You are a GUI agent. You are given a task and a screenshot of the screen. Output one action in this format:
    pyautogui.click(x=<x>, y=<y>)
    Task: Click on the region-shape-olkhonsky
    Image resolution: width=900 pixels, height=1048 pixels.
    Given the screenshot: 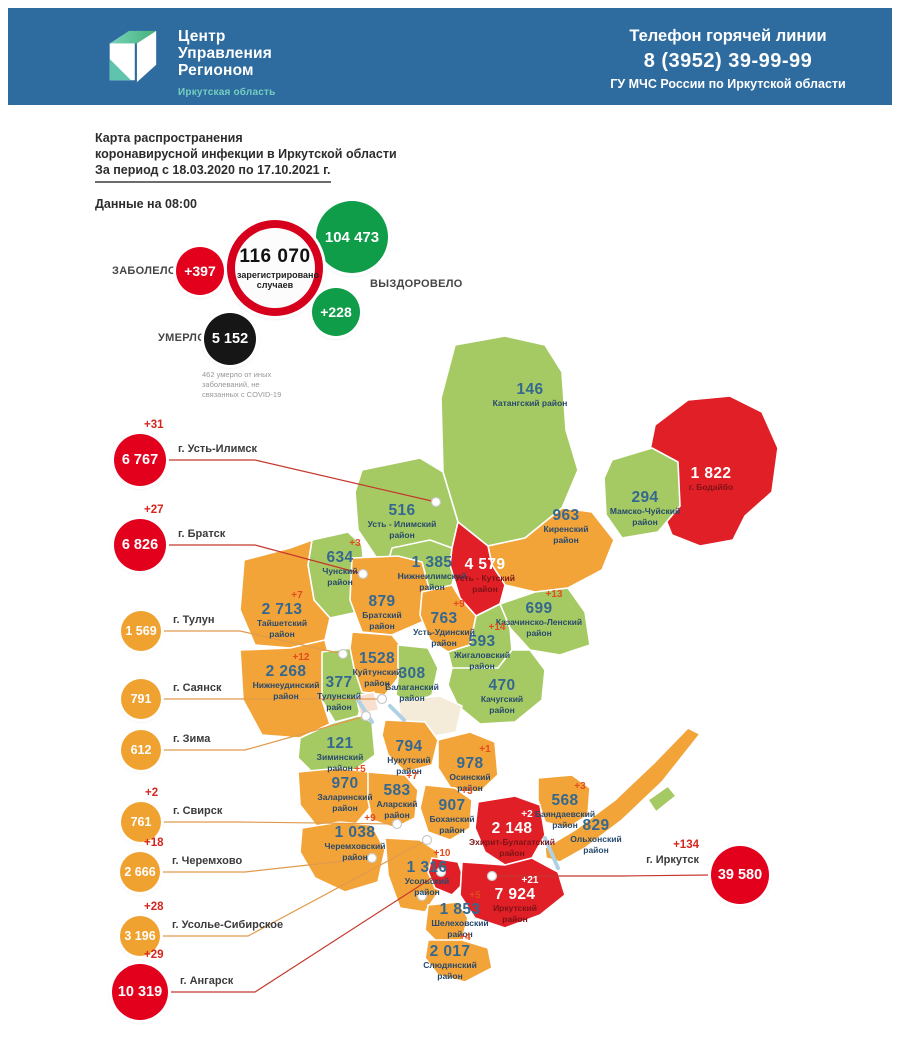 What is the action you would take?
    pyautogui.click(x=622, y=795)
    